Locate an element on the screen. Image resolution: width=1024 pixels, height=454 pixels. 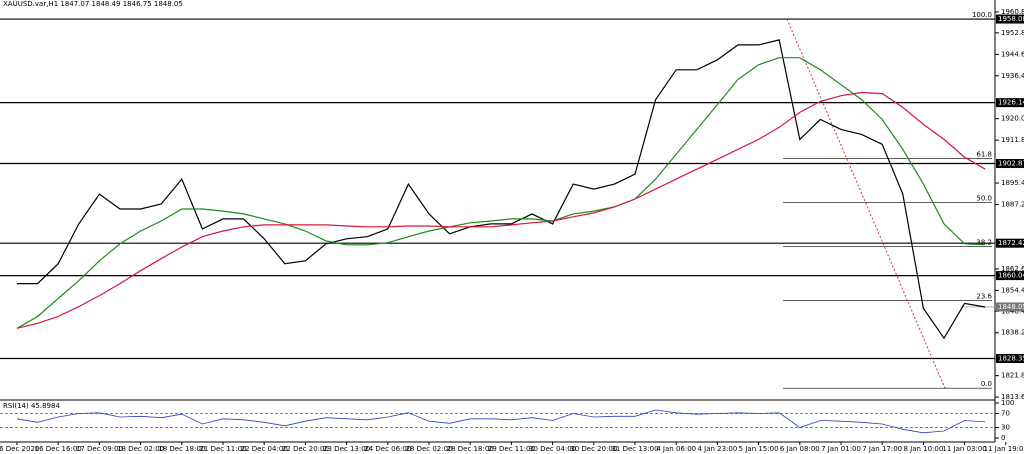
y-tick-label: 30 is located at coordinates (1005, 428).